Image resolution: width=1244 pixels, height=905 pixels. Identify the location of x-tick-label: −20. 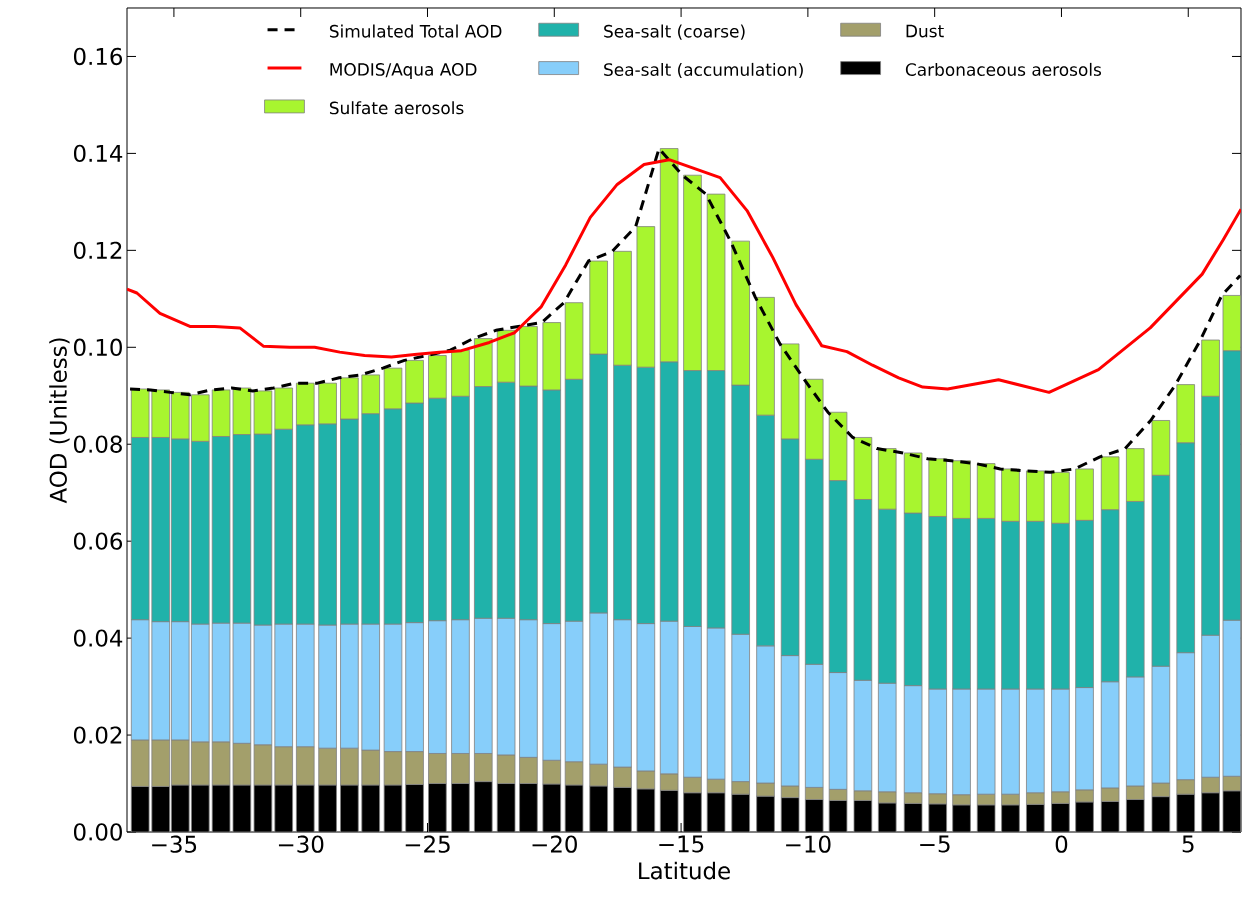
(554, 844).